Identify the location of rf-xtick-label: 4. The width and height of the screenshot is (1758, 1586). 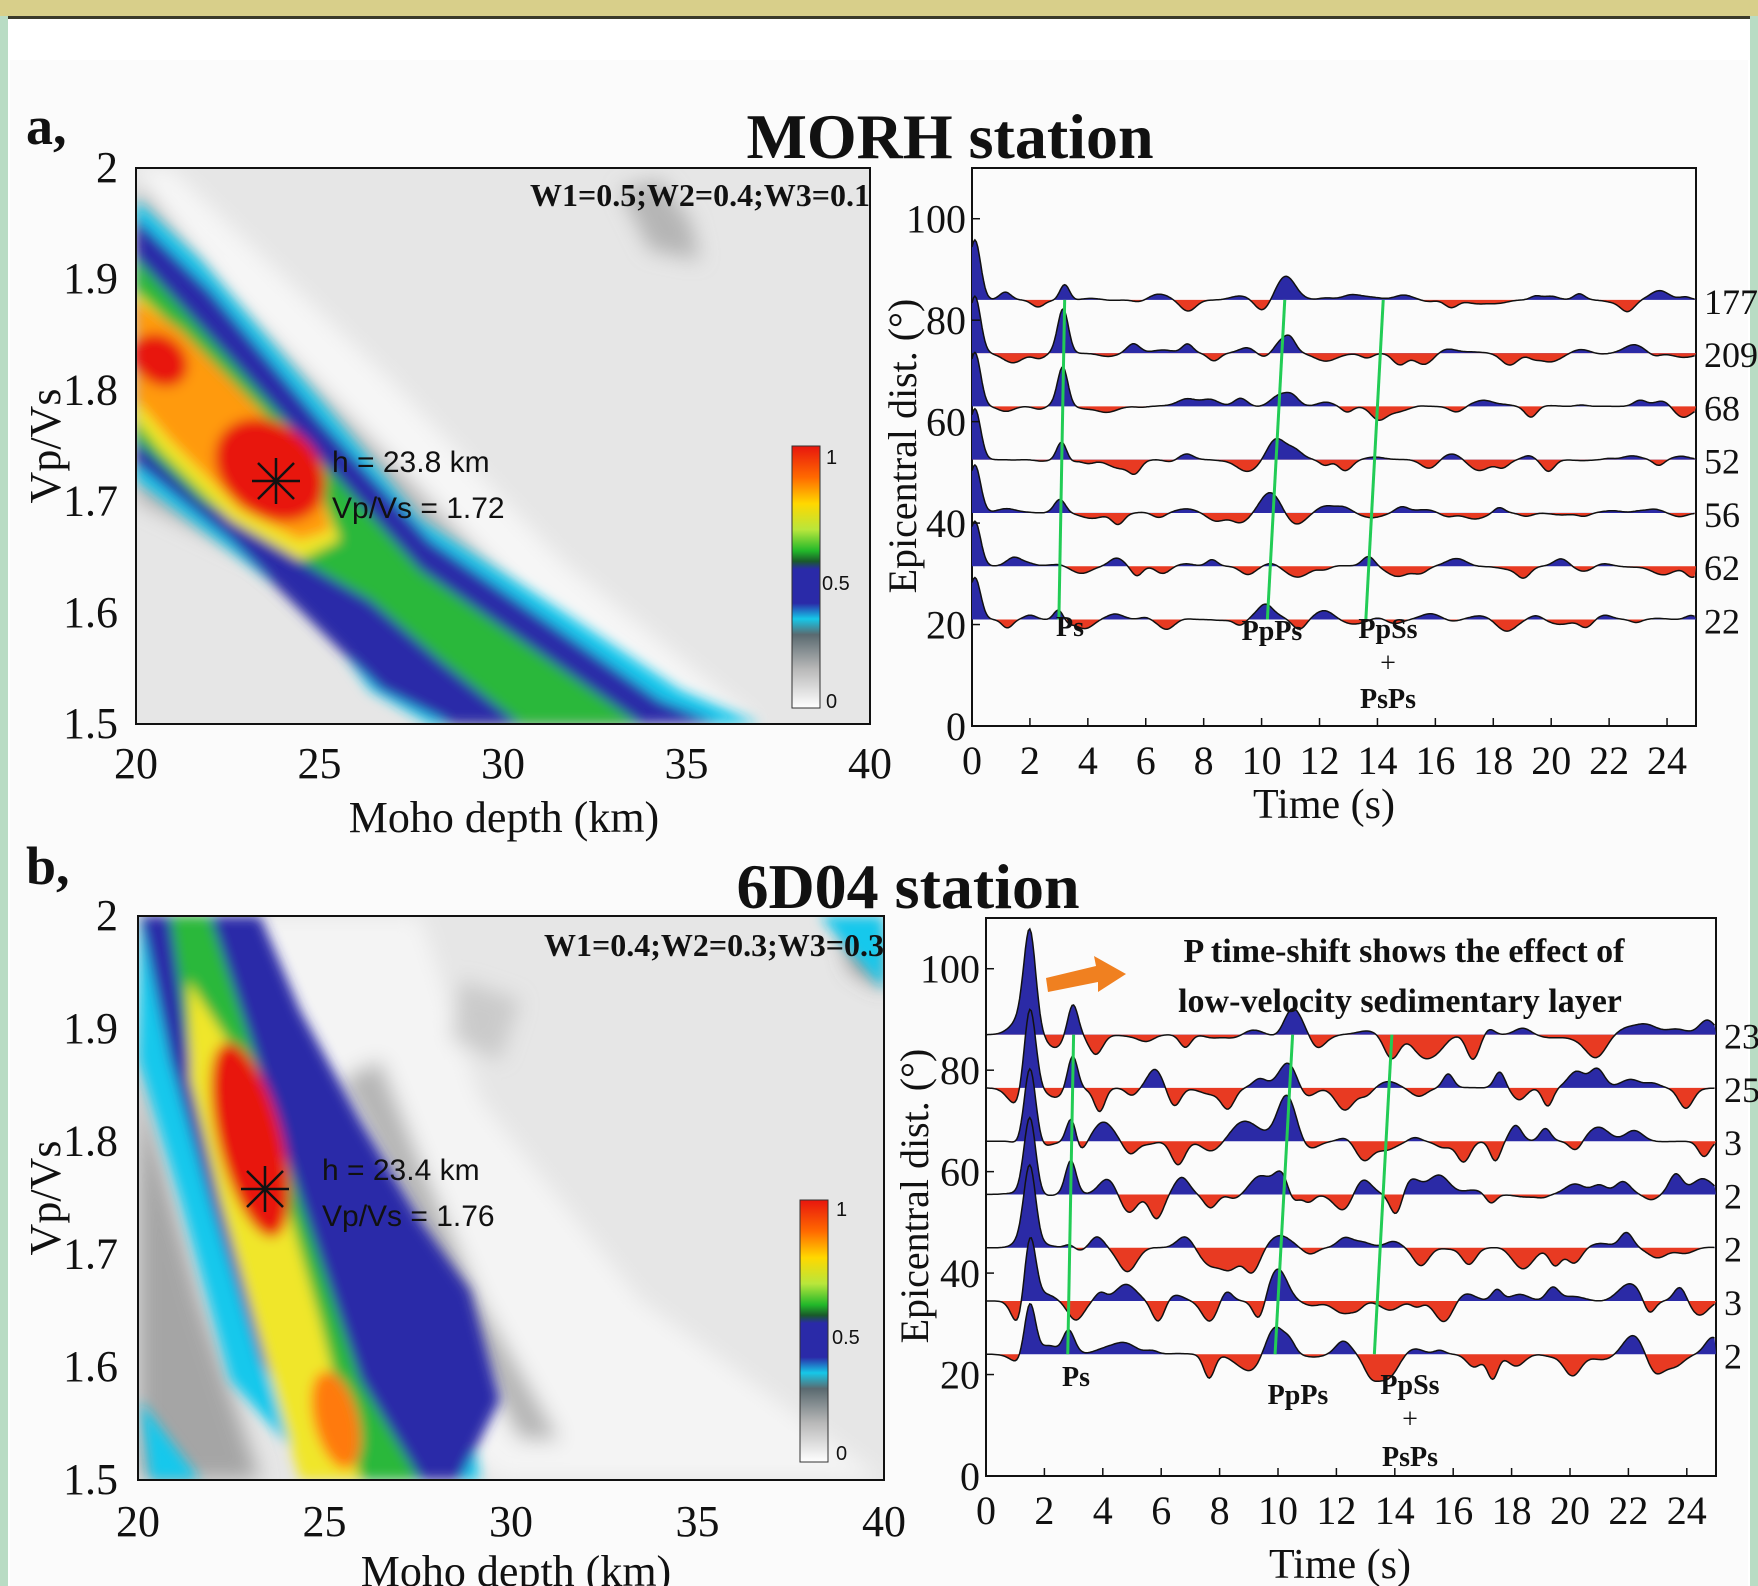
(1103, 1510).